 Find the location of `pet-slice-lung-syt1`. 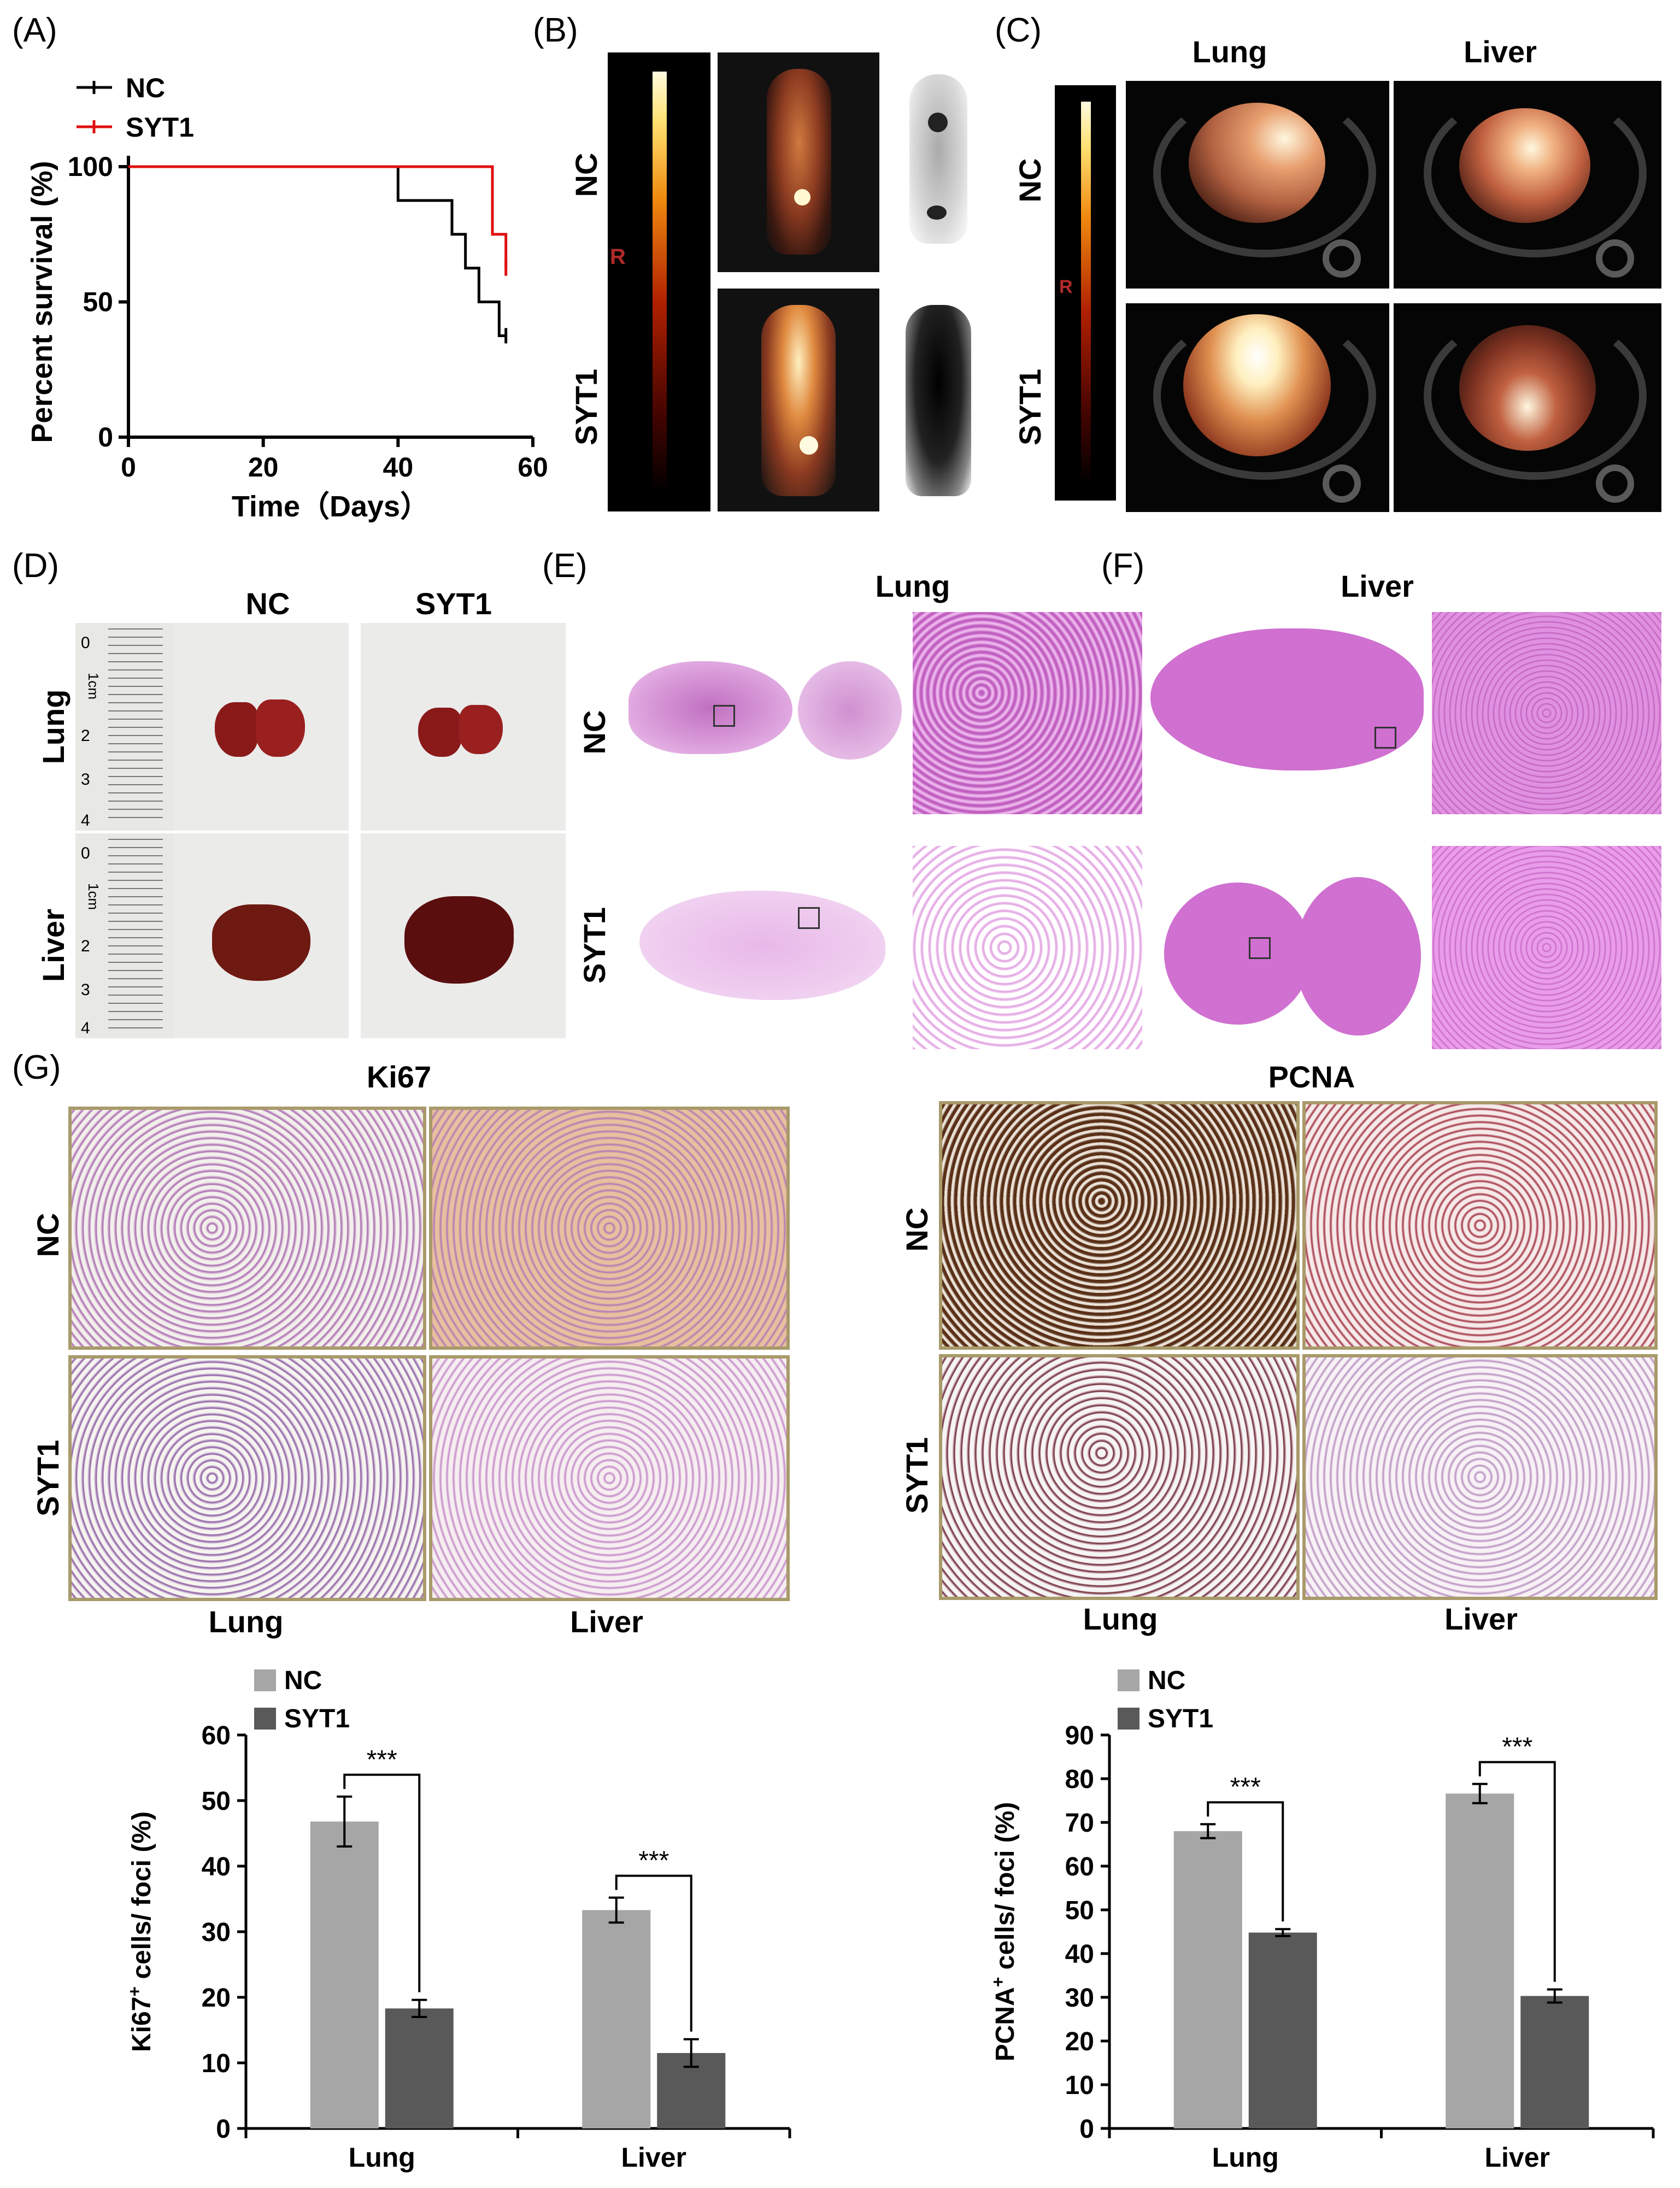

pet-slice-lung-syt1 is located at coordinates (1257, 408).